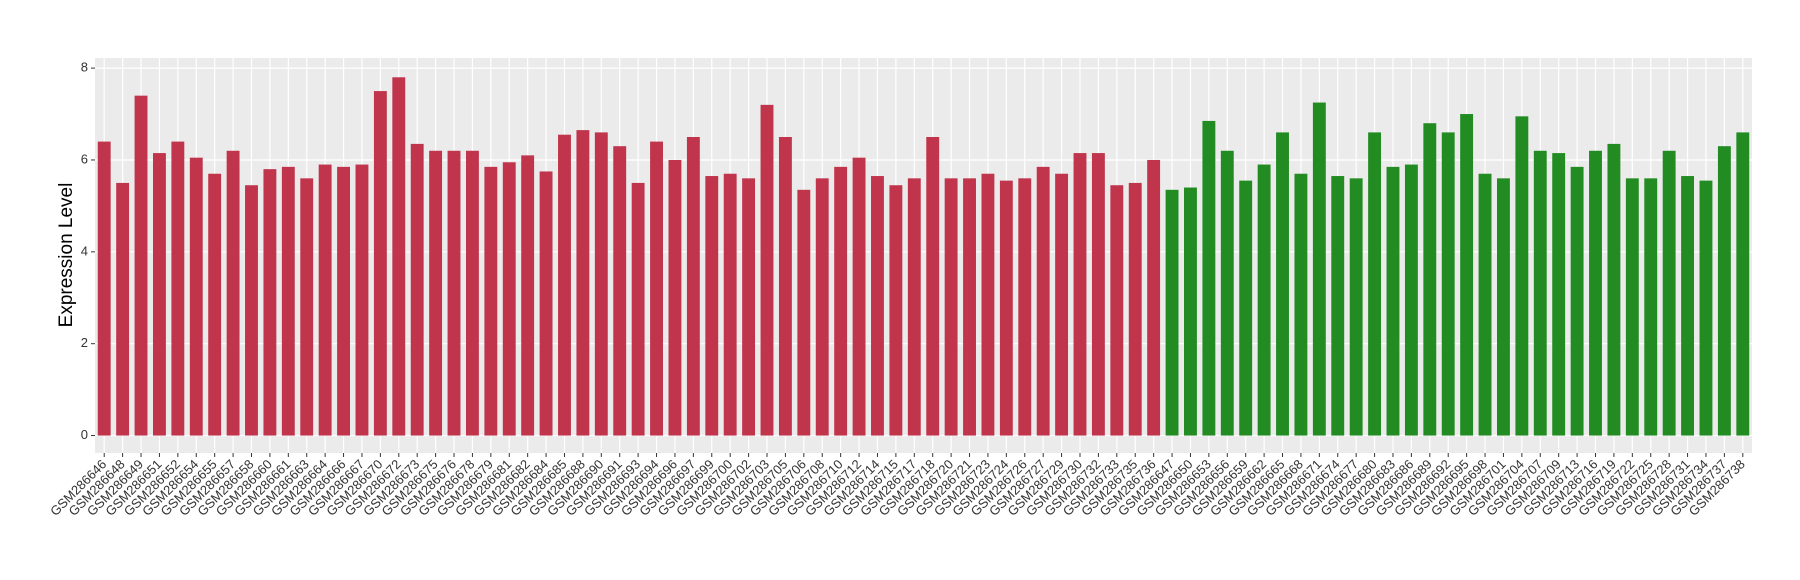 This screenshot has width=1800, height=580. What do you see at coordinates (84, 250) in the screenshot?
I see `y-tick-label: 4` at bounding box center [84, 250].